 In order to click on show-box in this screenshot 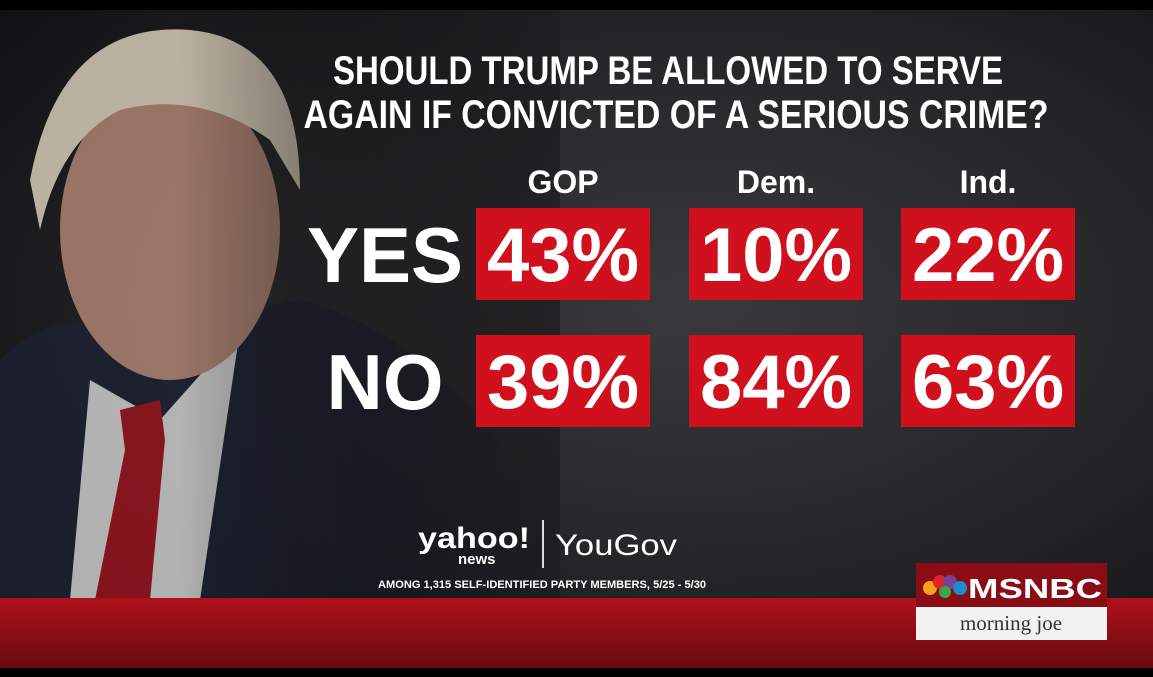, I will do `click(1011, 623)`.